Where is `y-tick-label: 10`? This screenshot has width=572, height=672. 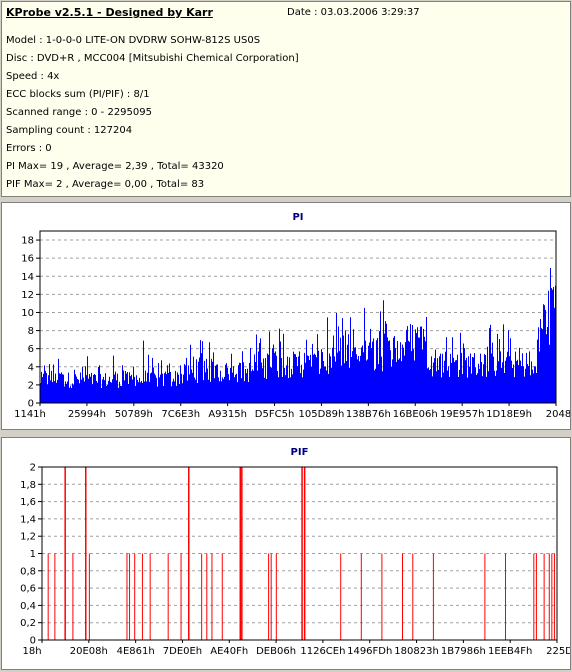
y-tick-label: 10 is located at coordinates (27, 313).